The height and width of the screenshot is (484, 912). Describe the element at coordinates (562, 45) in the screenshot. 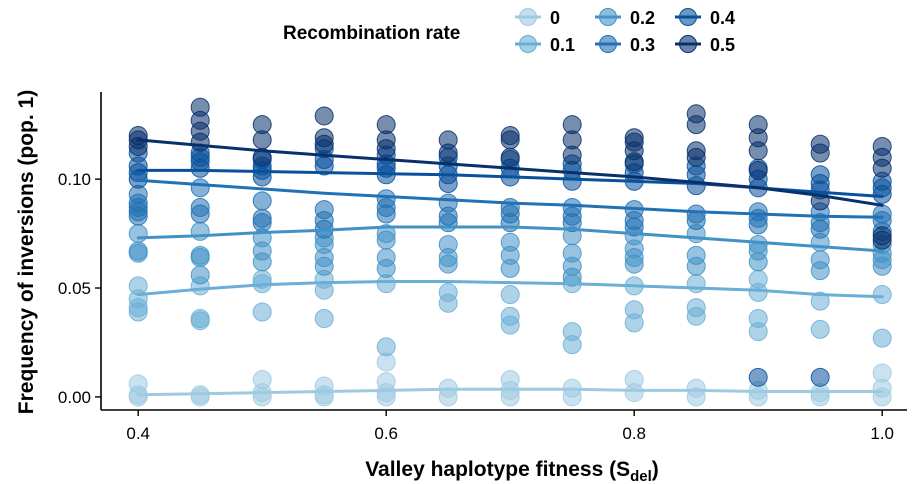

I see `legend-label: 0.1` at that location.